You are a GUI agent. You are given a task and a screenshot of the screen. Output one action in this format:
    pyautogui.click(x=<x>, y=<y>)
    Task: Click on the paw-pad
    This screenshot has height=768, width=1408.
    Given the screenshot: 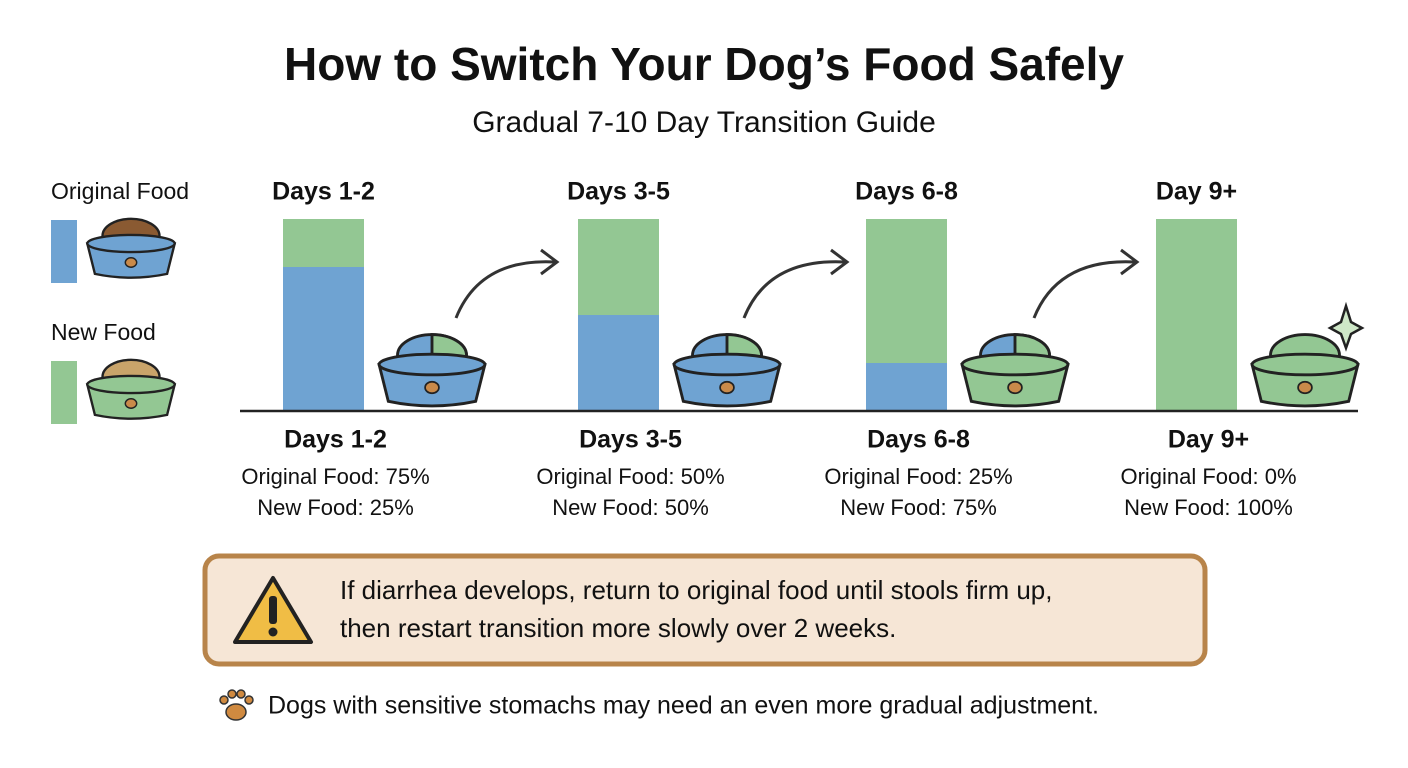 What is the action you would take?
    pyautogui.click(x=236, y=712)
    